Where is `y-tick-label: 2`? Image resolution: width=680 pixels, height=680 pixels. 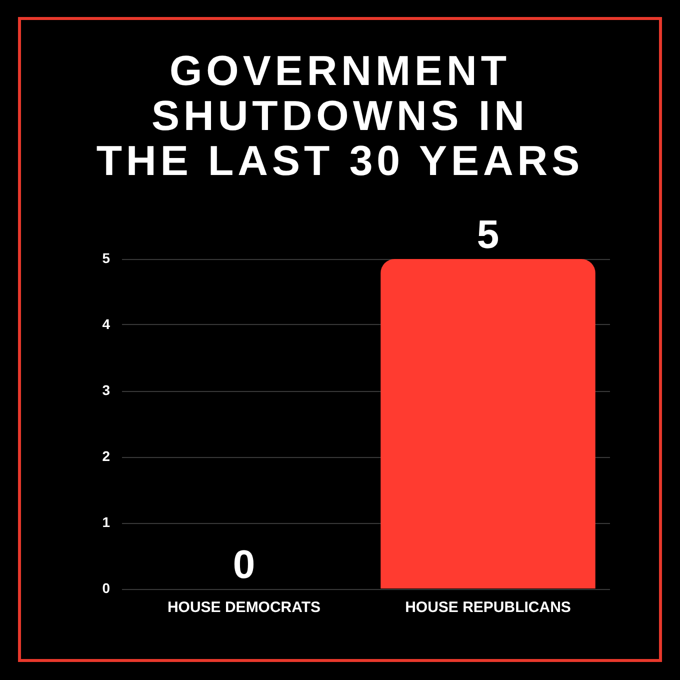 y-tick-label: 2 is located at coordinates (106, 456).